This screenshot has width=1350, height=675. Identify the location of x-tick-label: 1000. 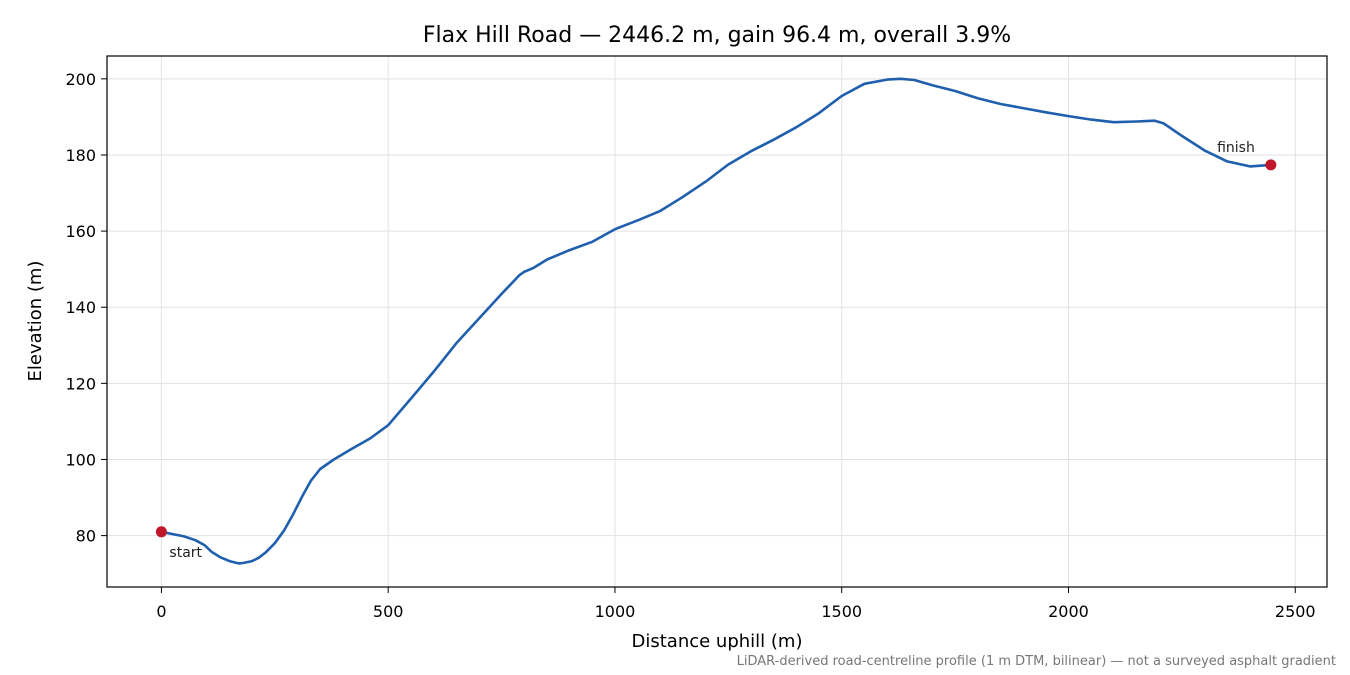
(615, 611).